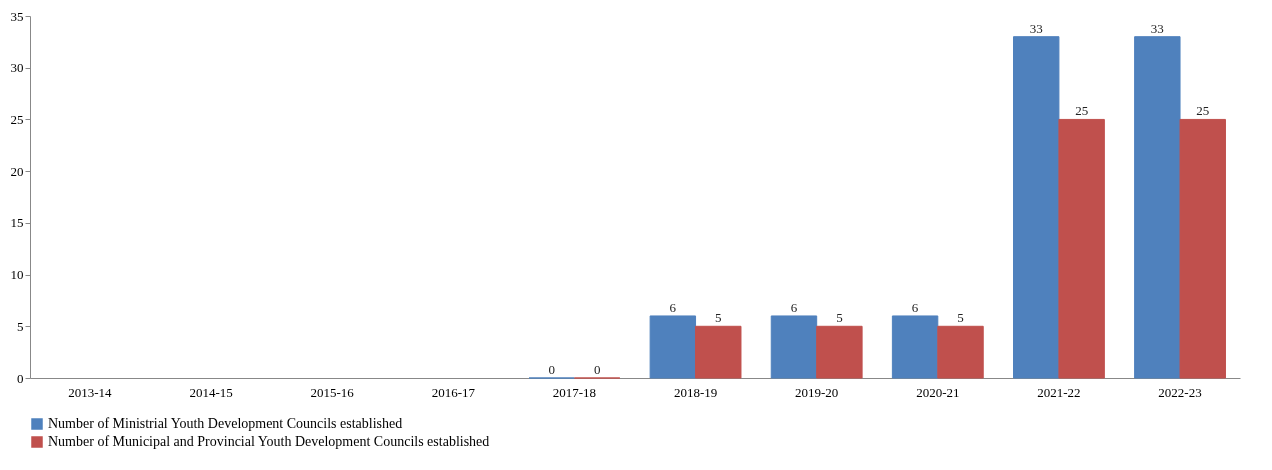 Image resolution: width=1272 pixels, height=470 pixels. I want to click on y-tick-label: 0, so click(20, 378).